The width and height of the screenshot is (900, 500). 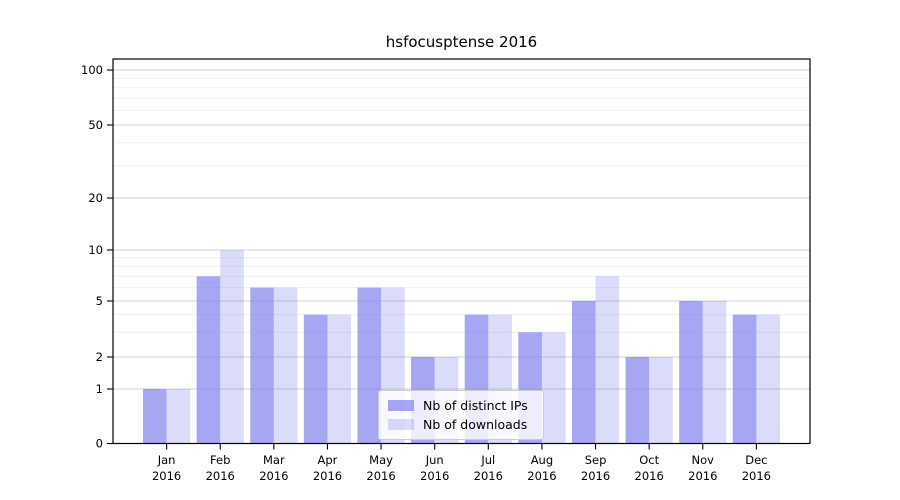 I want to click on x-tick-label-month: Sep, so click(x=596, y=460).